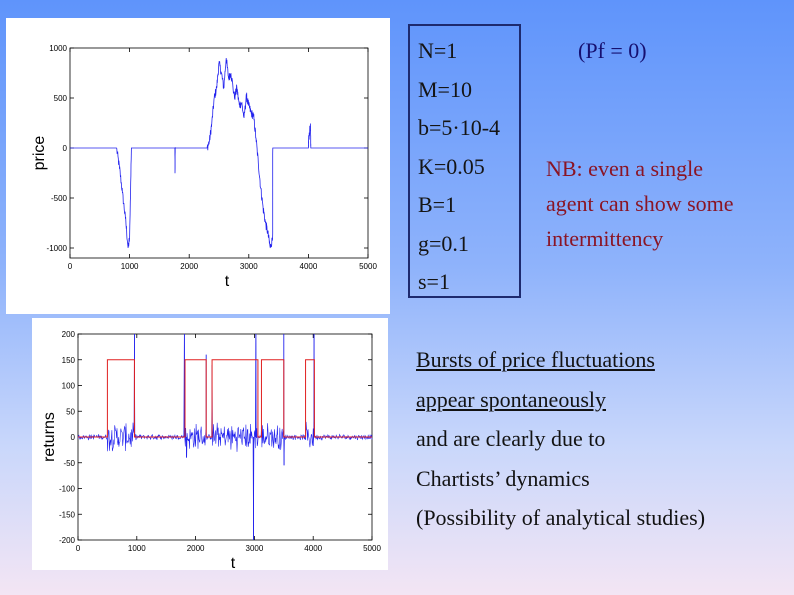 Image resolution: width=794 pixels, height=595 pixels. Describe the element at coordinates (70, 411) in the screenshot. I see `y-tick-label: 50` at that location.